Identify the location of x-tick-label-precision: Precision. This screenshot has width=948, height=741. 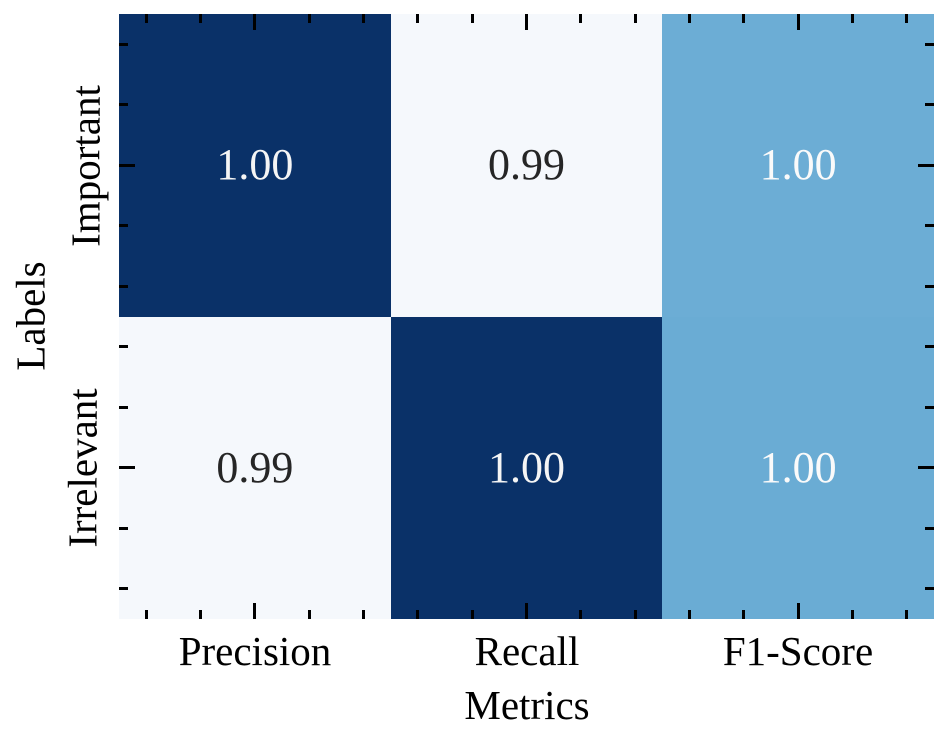
(255, 651).